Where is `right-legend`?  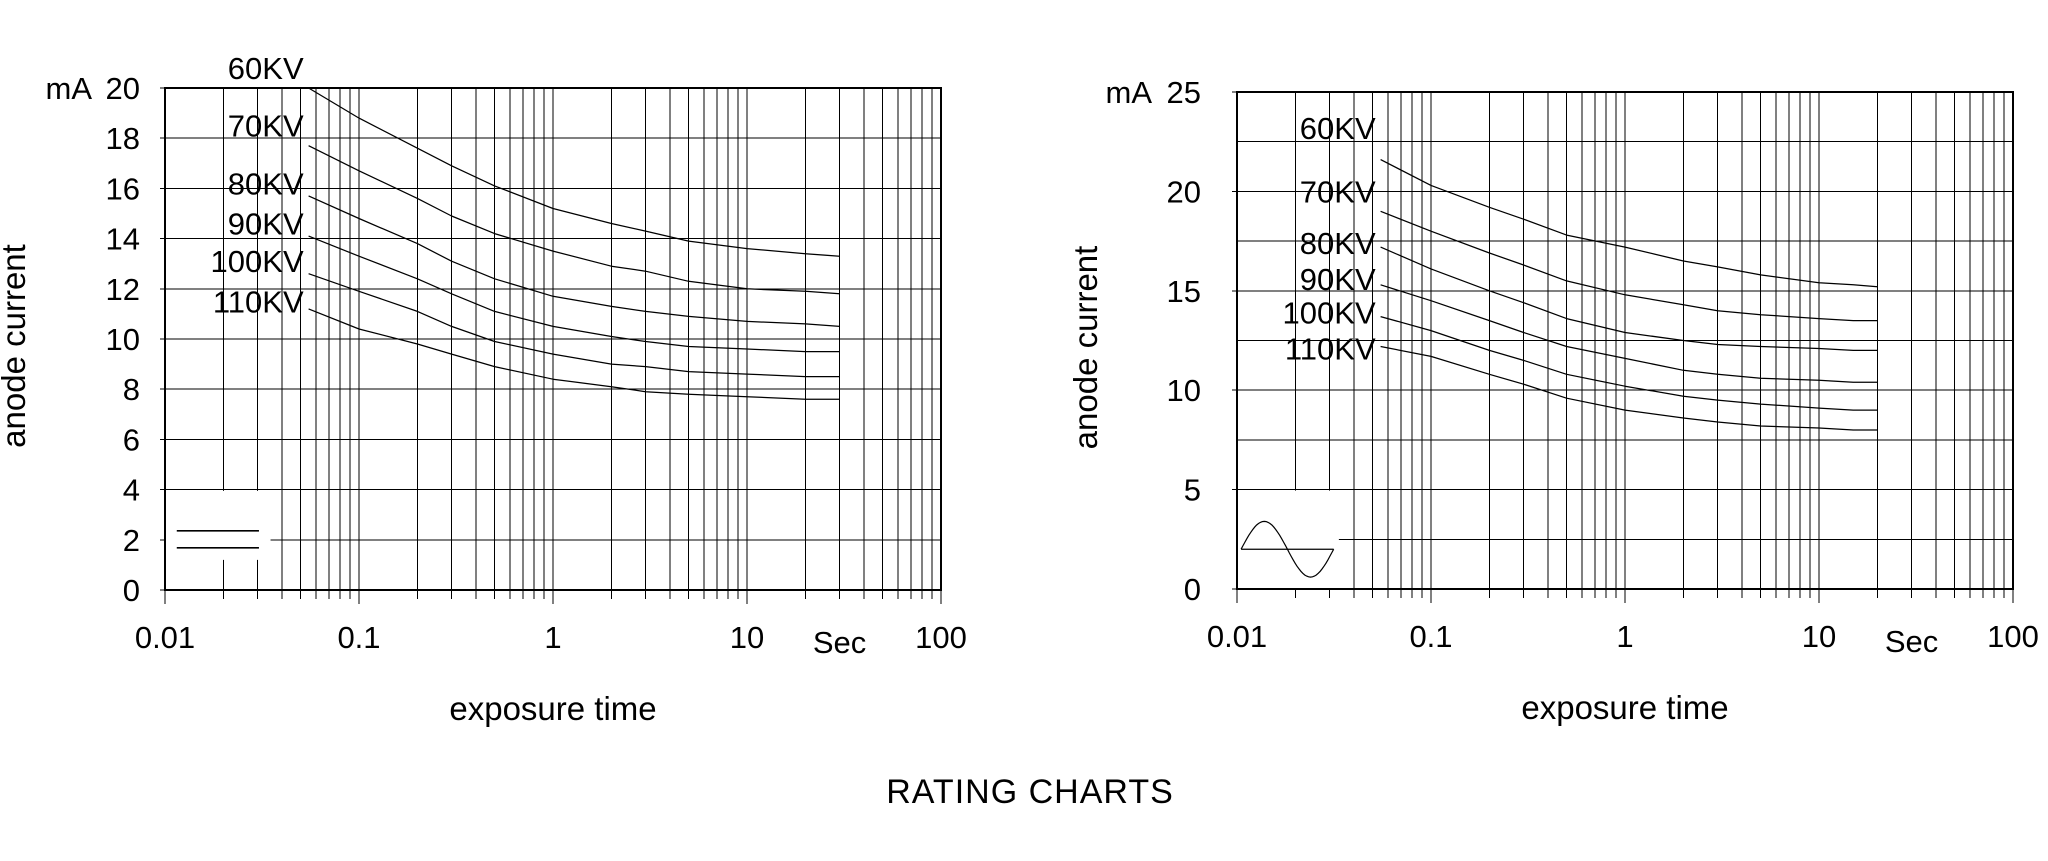 right-legend is located at coordinates (1288, 539).